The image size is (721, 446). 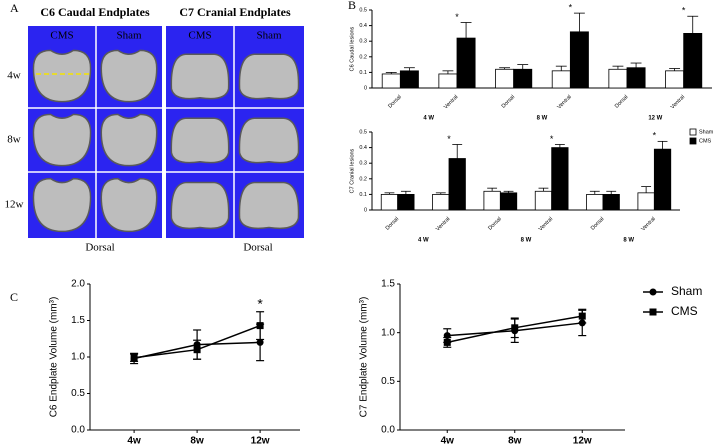 What do you see at coordinates (78, 357) in the screenshot?
I see `y-tick-label: 1.0` at bounding box center [78, 357].